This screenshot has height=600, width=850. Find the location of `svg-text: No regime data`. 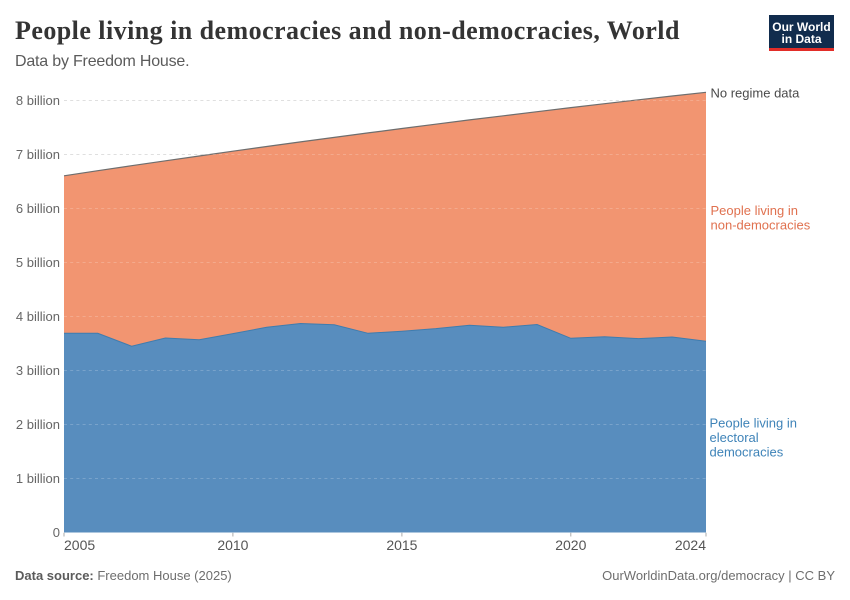

svg-text: No regime data is located at coordinates (756, 92).